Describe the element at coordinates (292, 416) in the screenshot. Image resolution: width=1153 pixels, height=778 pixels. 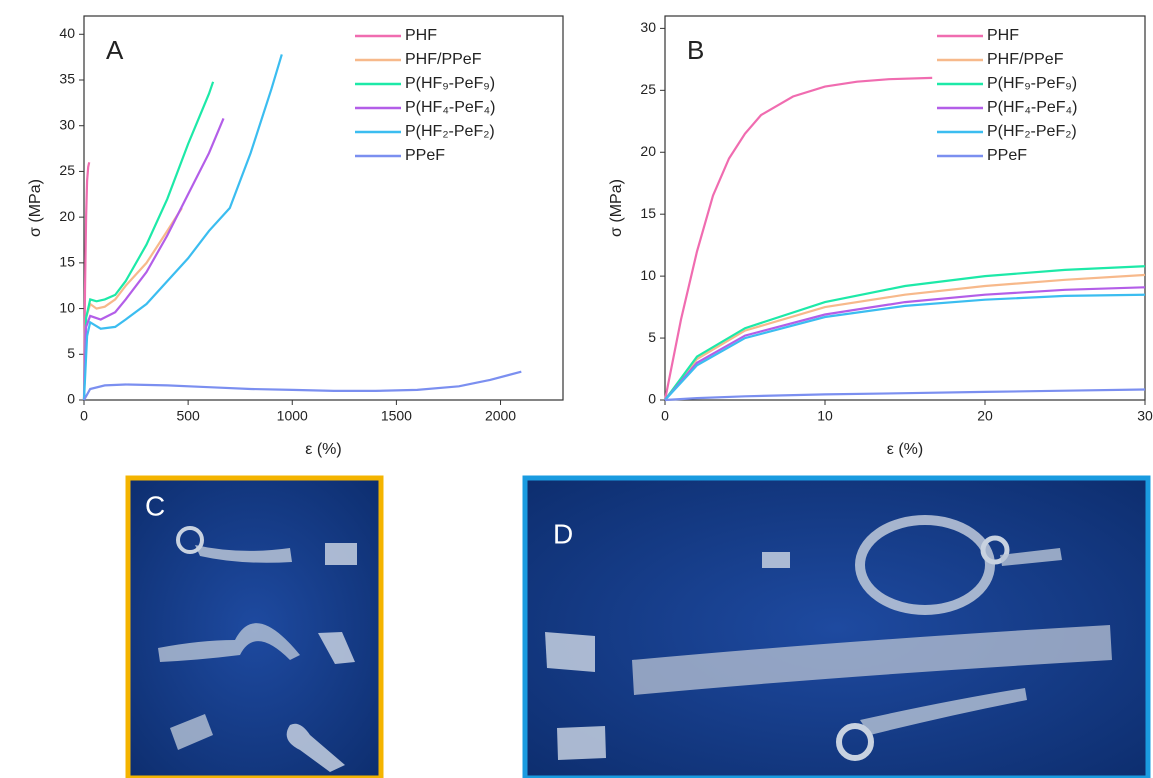
I see `x-tick-label: 1000` at that location.